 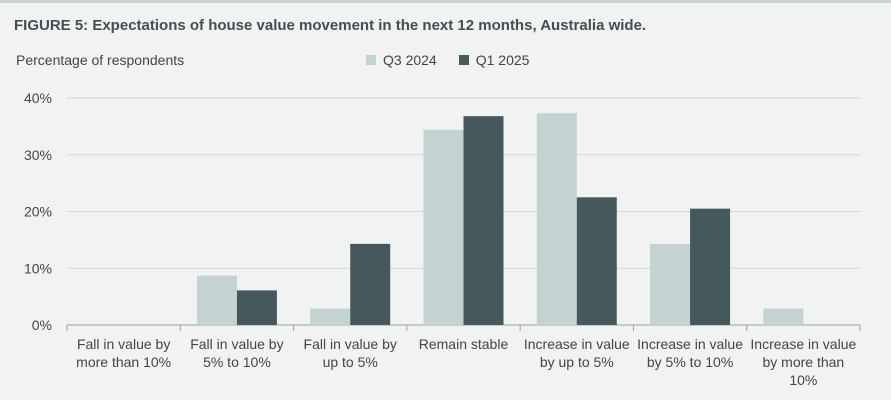 What do you see at coordinates (350, 353) in the screenshot?
I see `x-category-label: Fall in value by up to 5%` at bounding box center [350, 353].